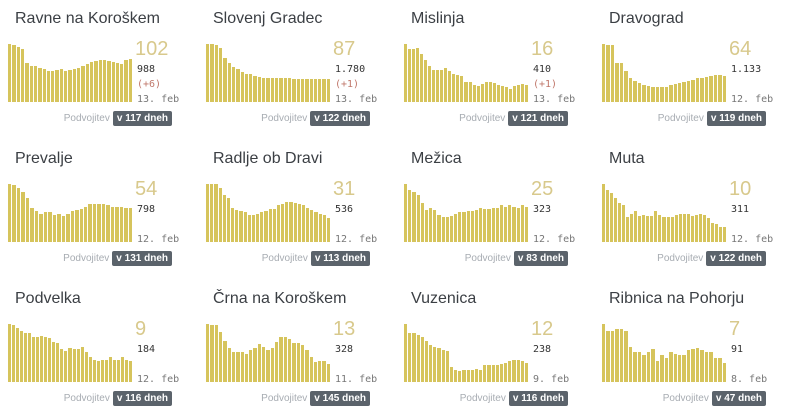 This screenshot has width=800, height=420. I want to click on last-update-date: 13. feb, so click(158, 99).